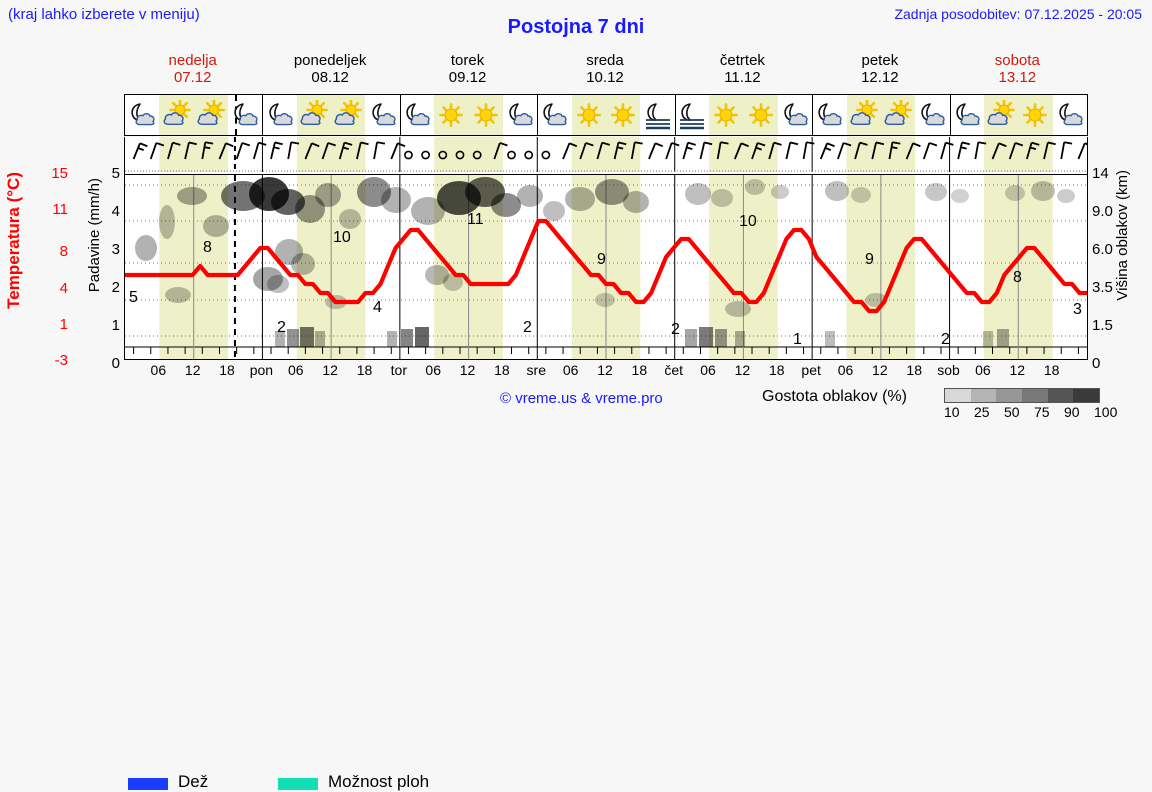  I want to click on temperature-axis-title: Temperatura (°C), so click(13, 240).